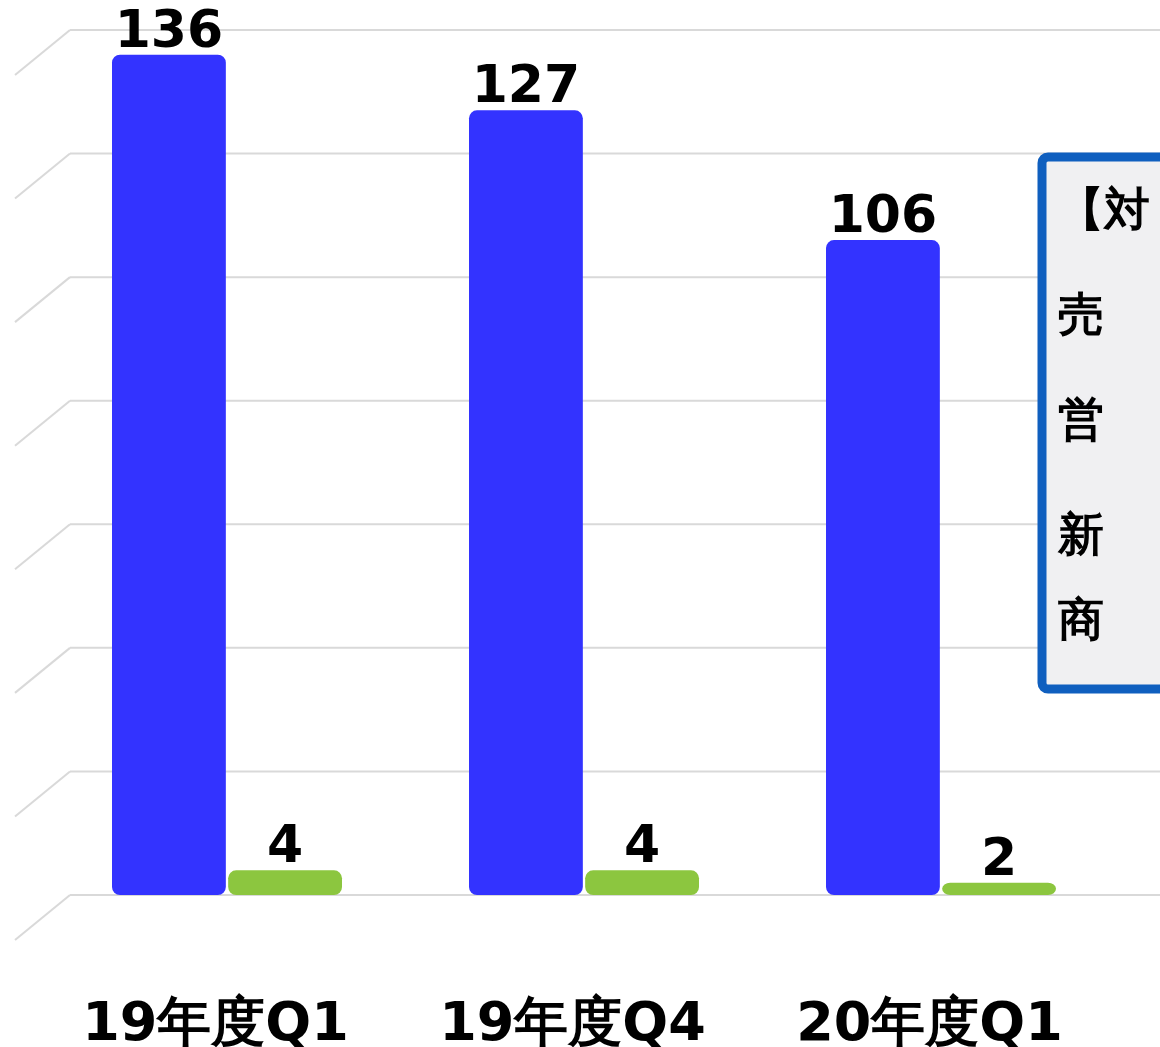 The image size is (1160, 1047). I want to click on annotation: 【対, so click(1104, 209).